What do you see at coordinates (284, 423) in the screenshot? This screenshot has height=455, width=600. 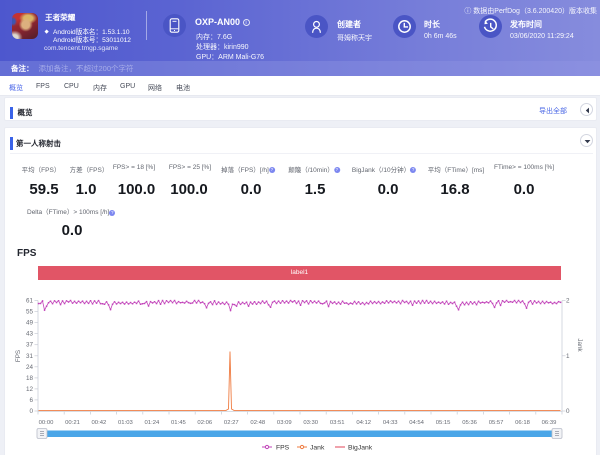 I see `svg-text: 03:09` at bounding box center [284, 423].